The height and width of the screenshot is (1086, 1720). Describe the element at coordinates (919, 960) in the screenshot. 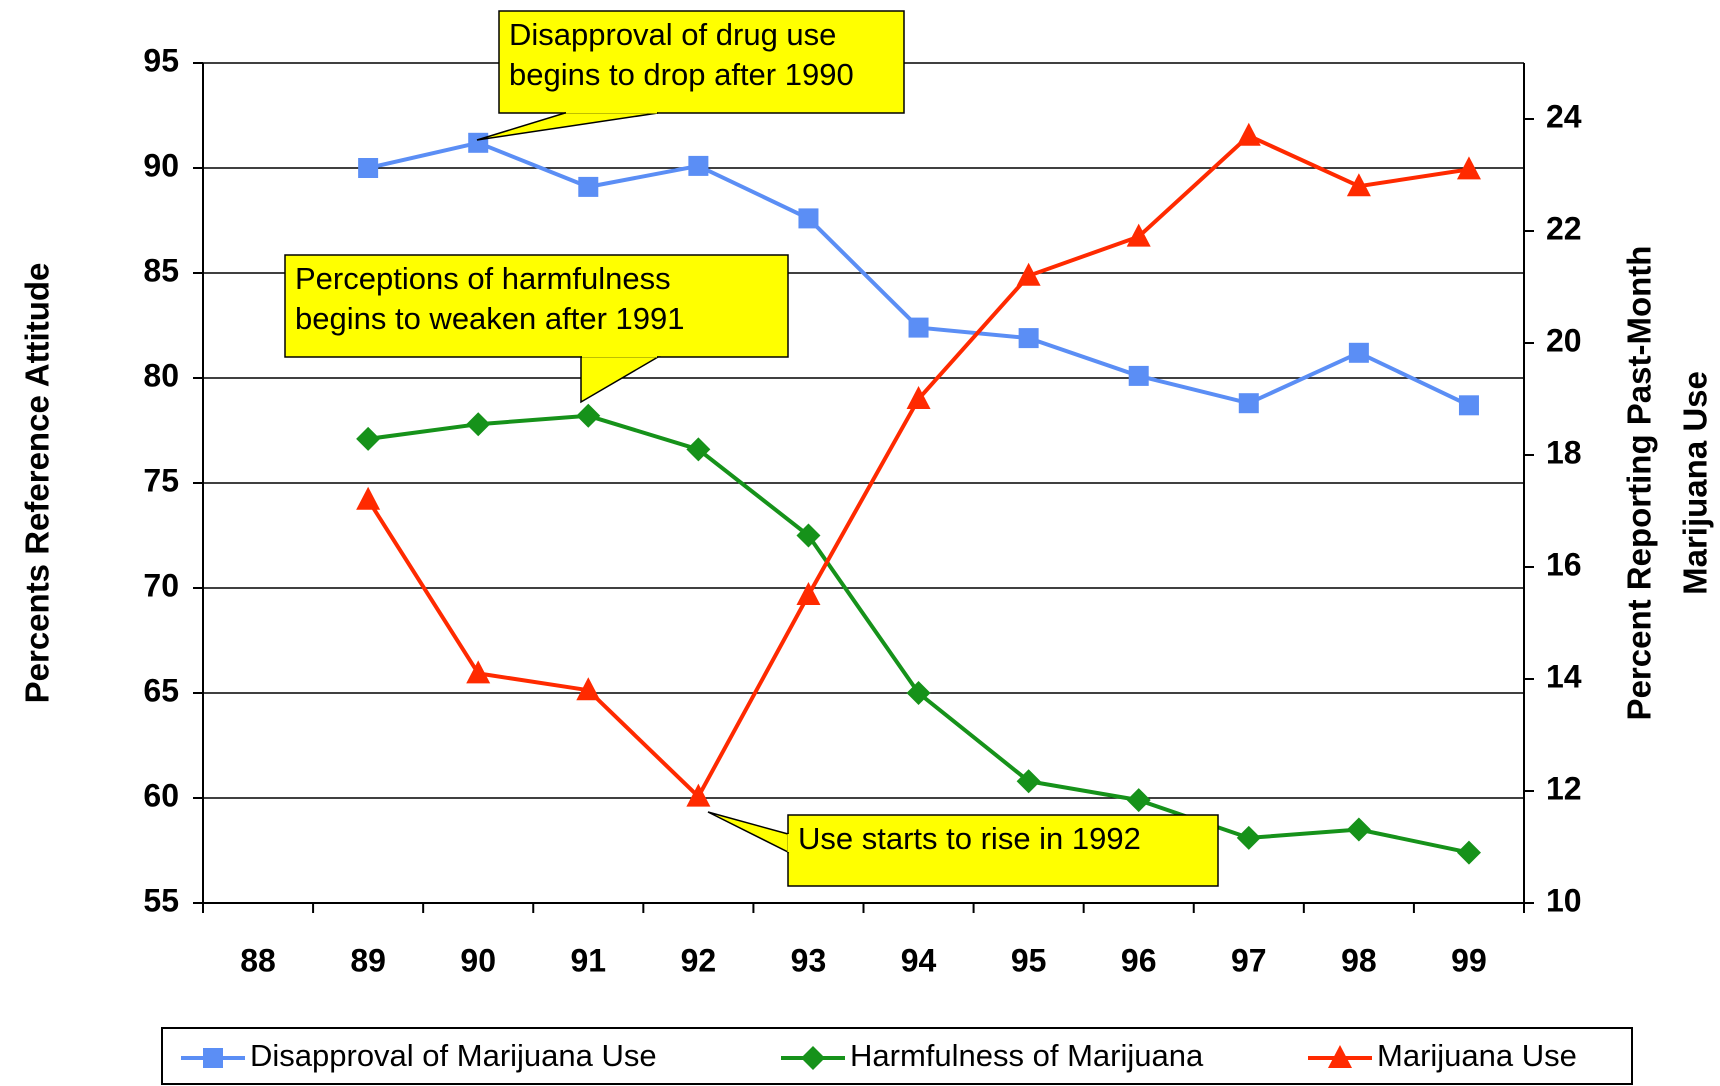

I see `x-tick-label: 94` at that location.